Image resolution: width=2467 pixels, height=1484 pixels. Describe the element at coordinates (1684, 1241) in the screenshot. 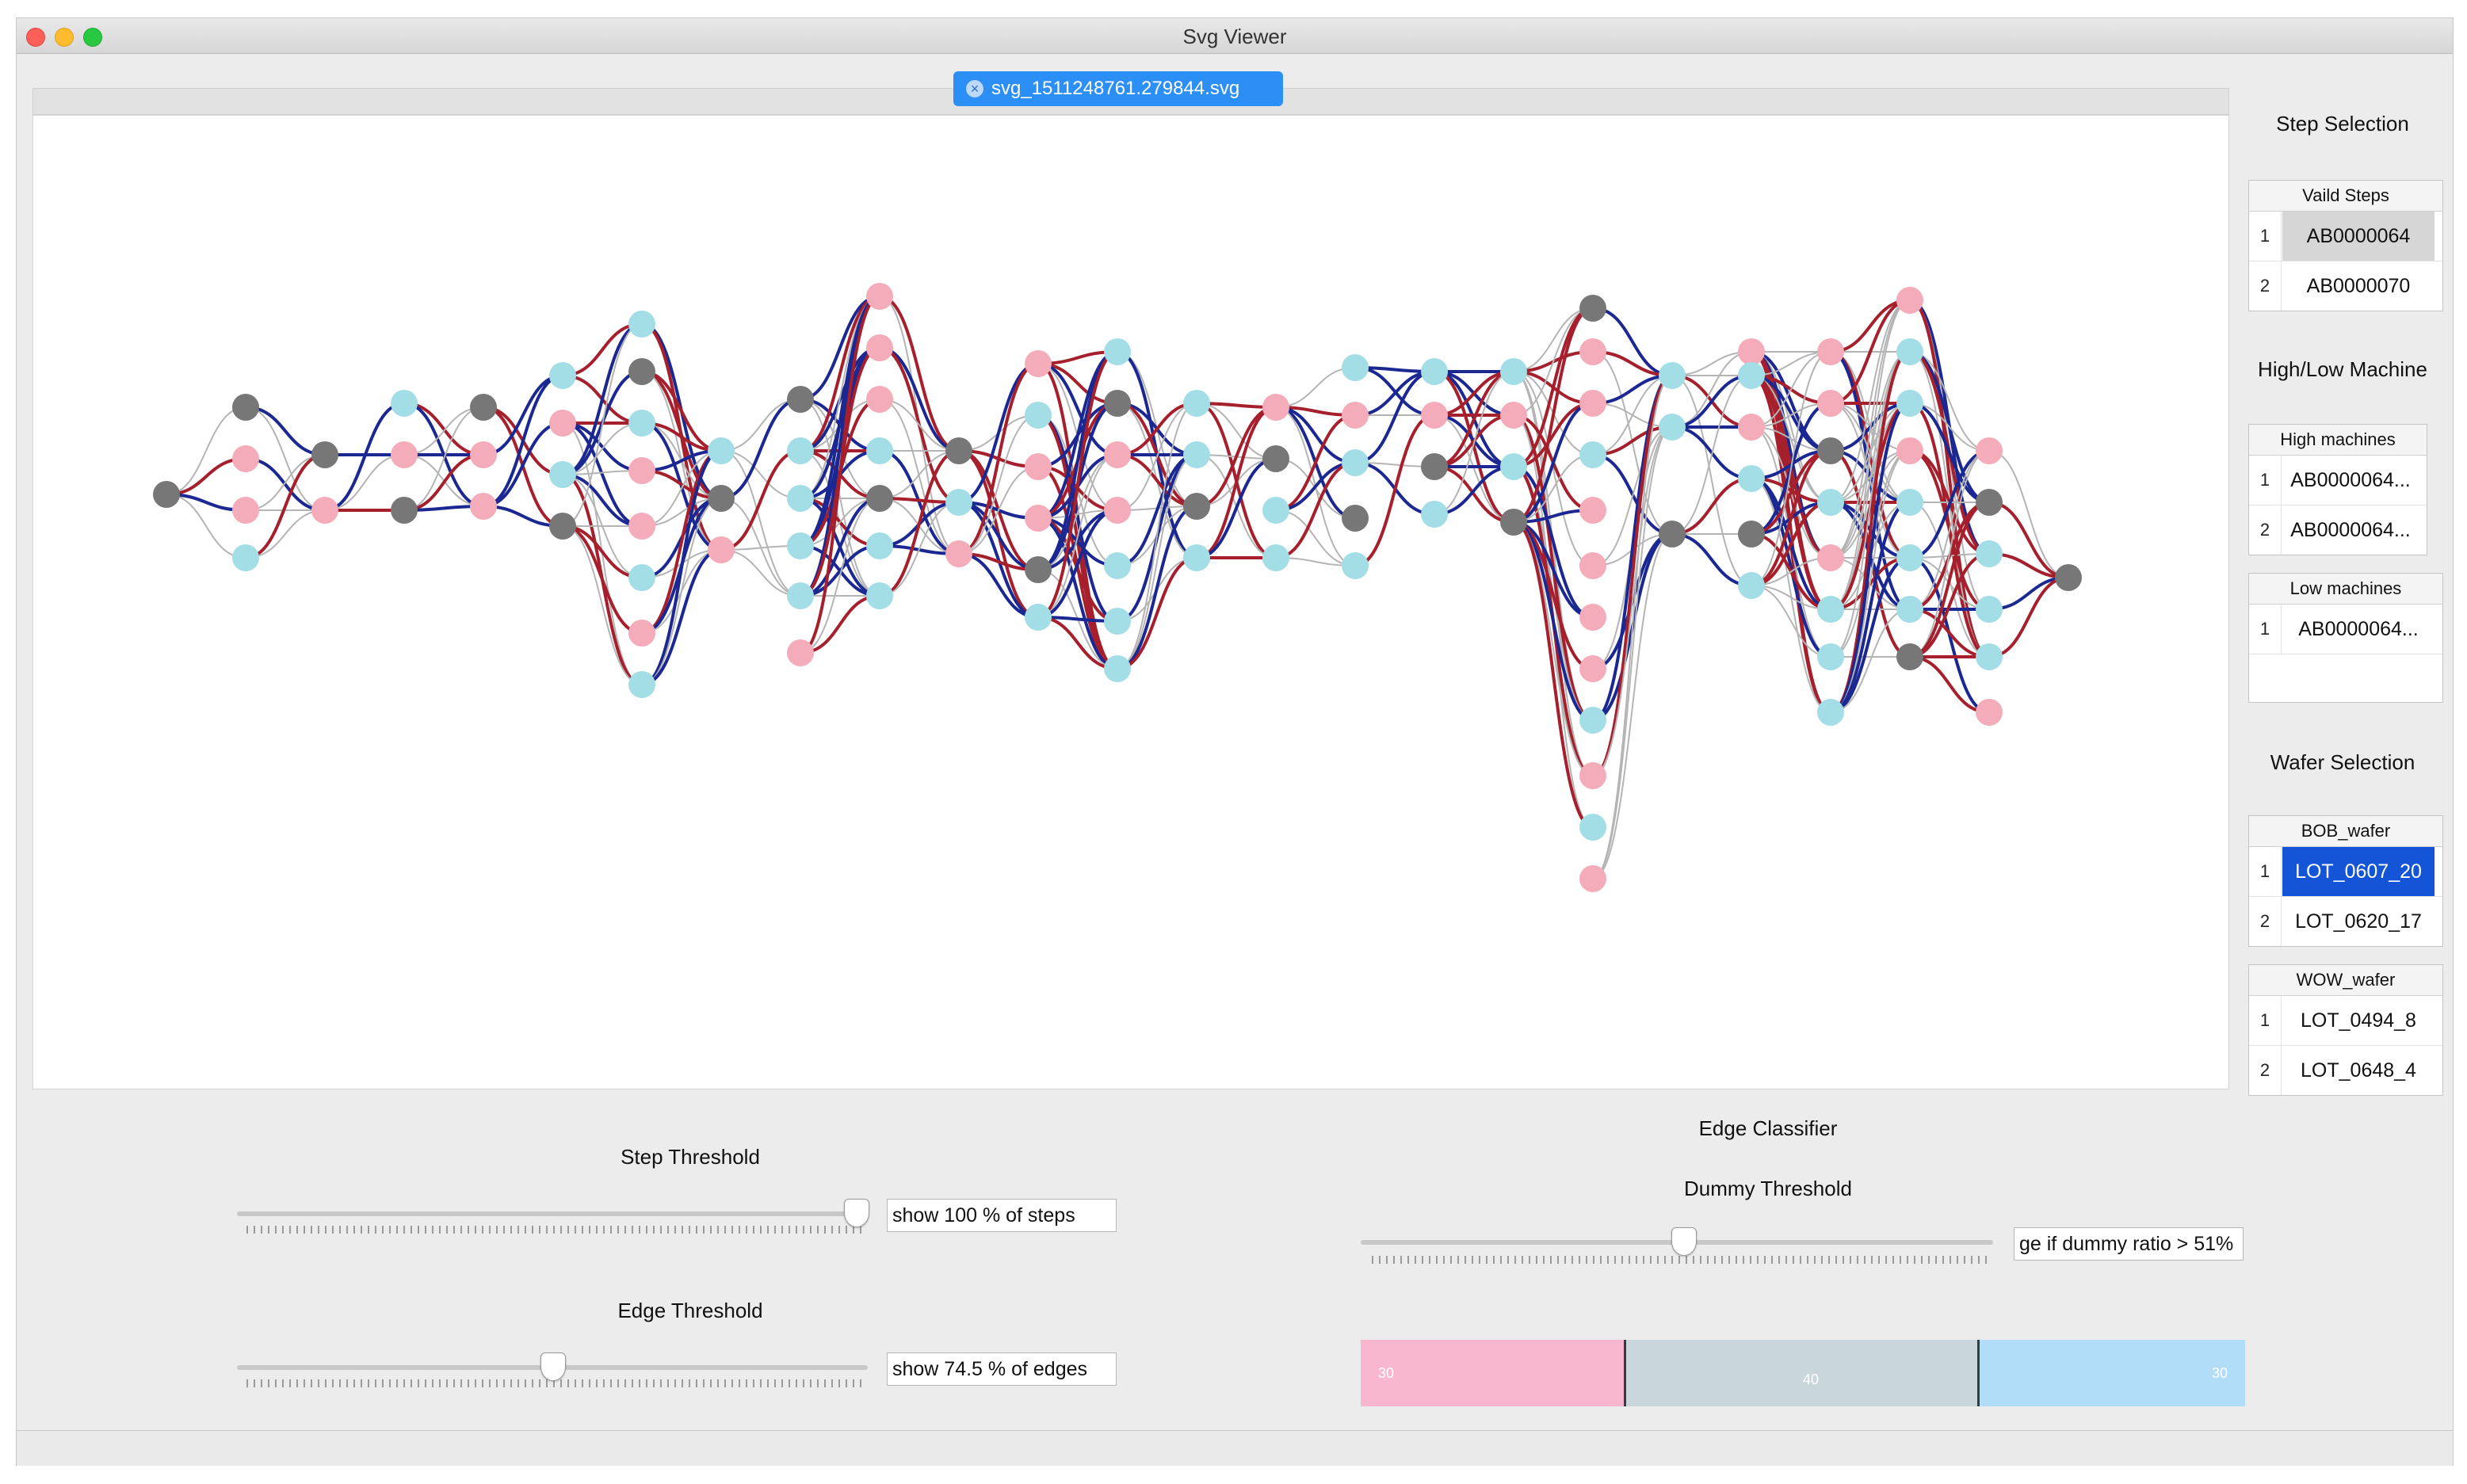

I see `dummy-threshold-handle` at that location.